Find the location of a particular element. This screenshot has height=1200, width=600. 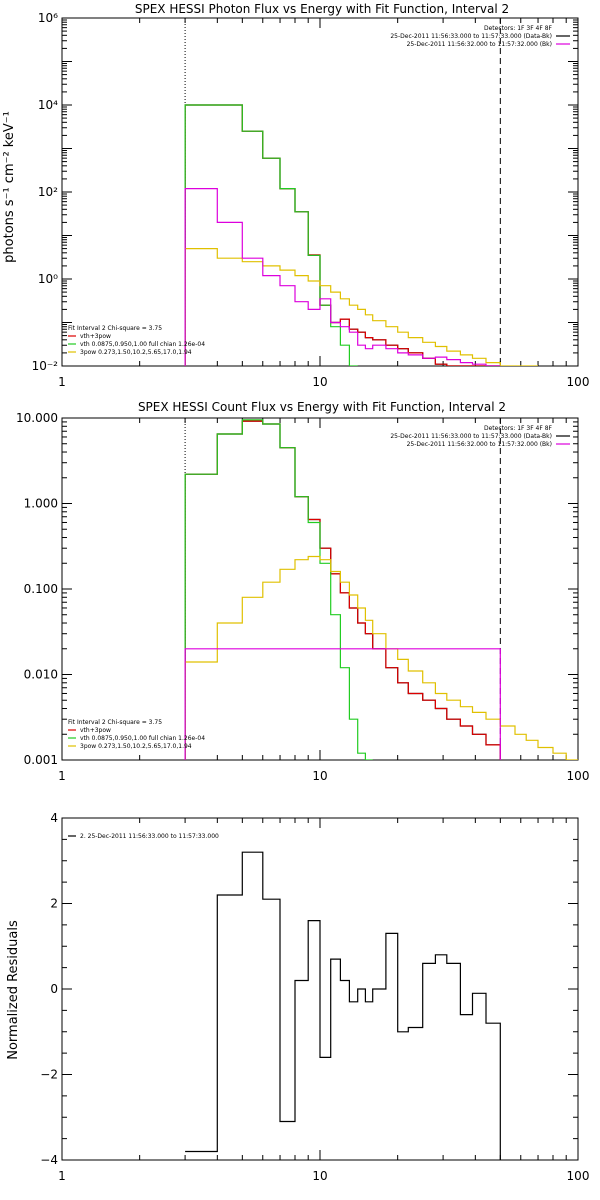

series-data-line is located at coordinates (343, 1005).